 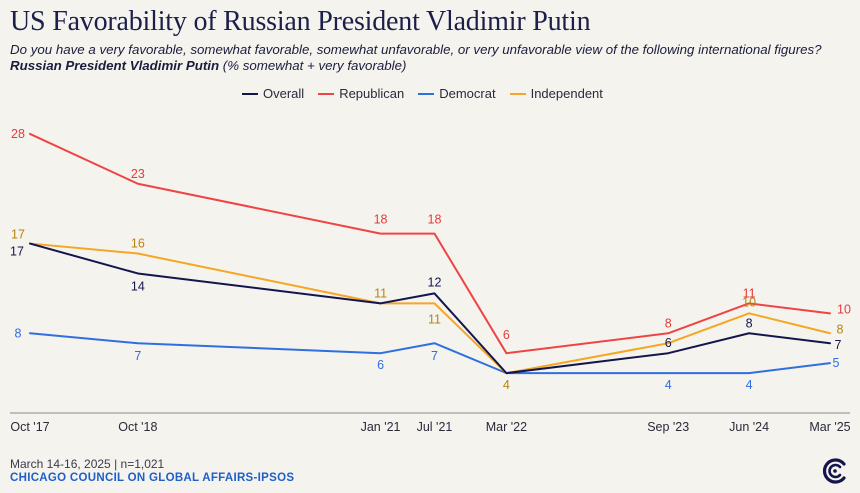 What do you see at coordinates (29, 427) in the screenshot?
I see `x-tick-label: Oct '17` at bounding box center [29, 427].